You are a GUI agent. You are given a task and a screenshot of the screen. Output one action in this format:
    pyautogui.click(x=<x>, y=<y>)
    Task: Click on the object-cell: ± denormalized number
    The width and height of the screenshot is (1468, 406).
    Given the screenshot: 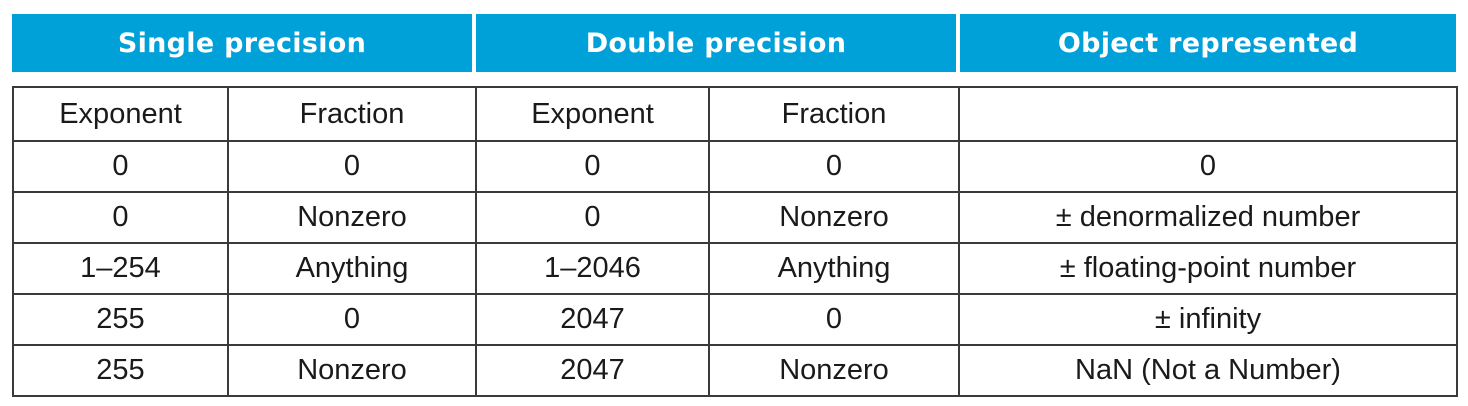 What is the action you would take?
    pyautogui.click(x=1208, y=217)
    